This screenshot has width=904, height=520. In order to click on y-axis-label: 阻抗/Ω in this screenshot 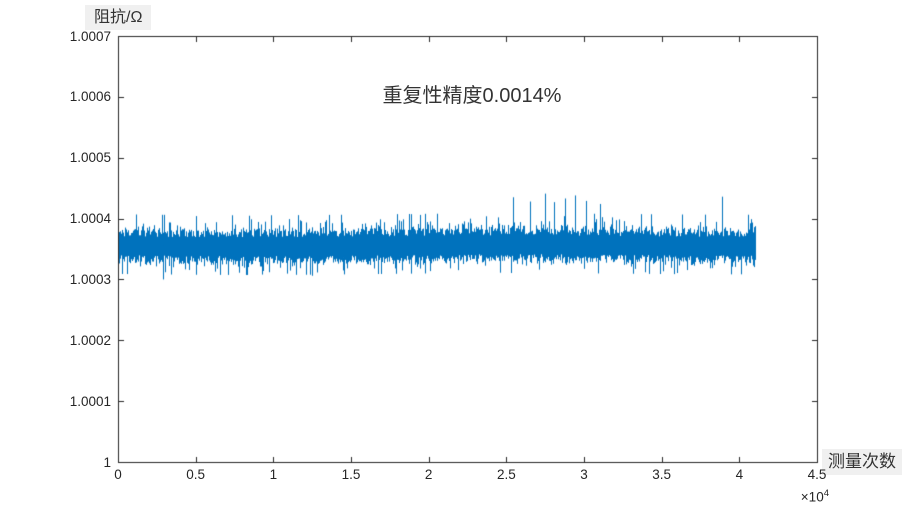, I will do `click(118, 17)`.